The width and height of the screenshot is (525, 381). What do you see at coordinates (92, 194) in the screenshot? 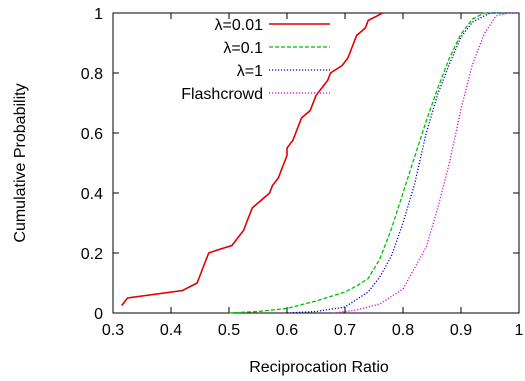
I see `y-tick-label: 0.4` at bounding box center [92, 194].